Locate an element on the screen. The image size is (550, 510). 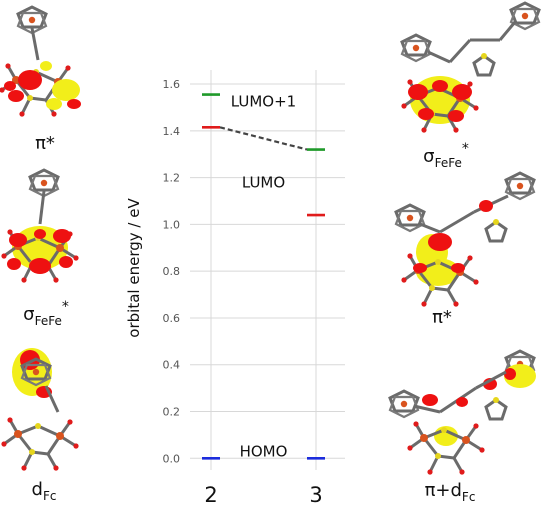
y-axis-ticks: 0.0 0.2 0.4 0.6 0.8 1.0 1.2 1.4 1.6 is located at coordinates (172, 271).